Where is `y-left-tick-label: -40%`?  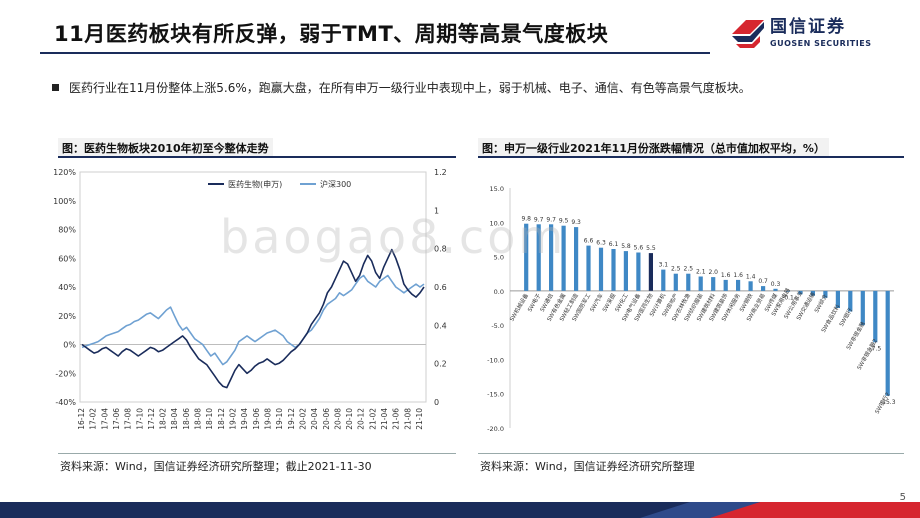 y-left-tick-label: -40% is located at coordinates (65, 402).